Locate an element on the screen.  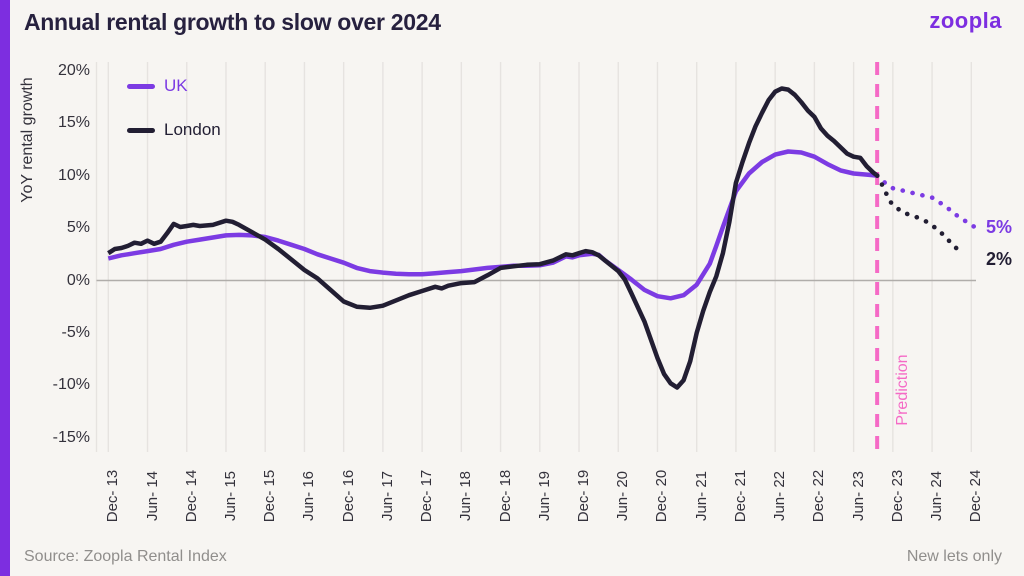
legend-label-london: London is located at coordinates (192, 129).